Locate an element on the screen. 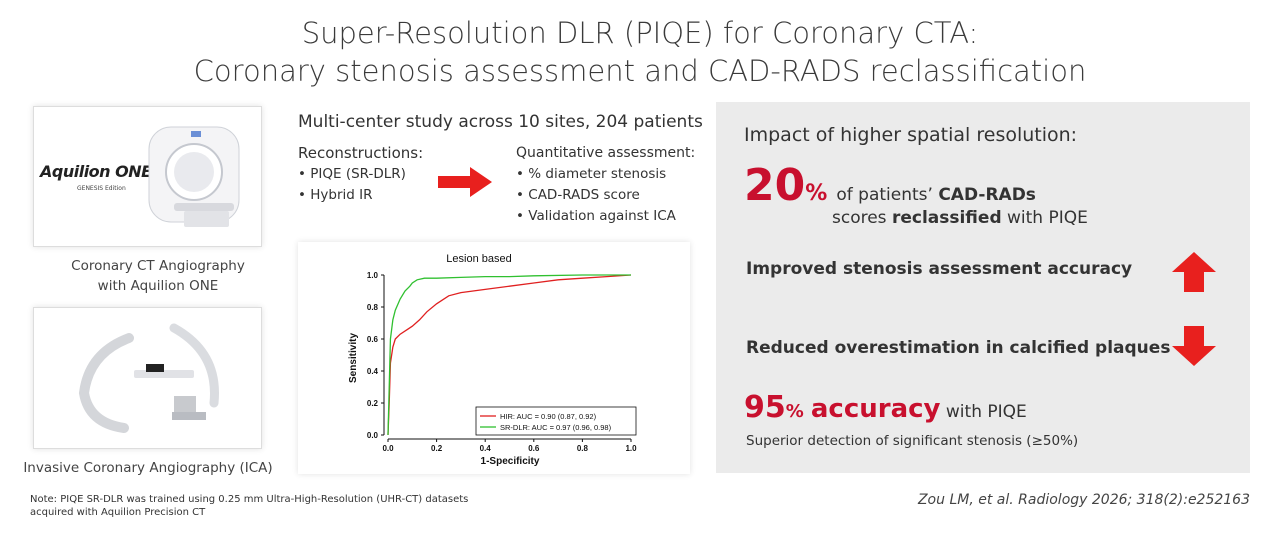  list-item: PIQE (SR-DLR) is located at coordinates (352, 174).